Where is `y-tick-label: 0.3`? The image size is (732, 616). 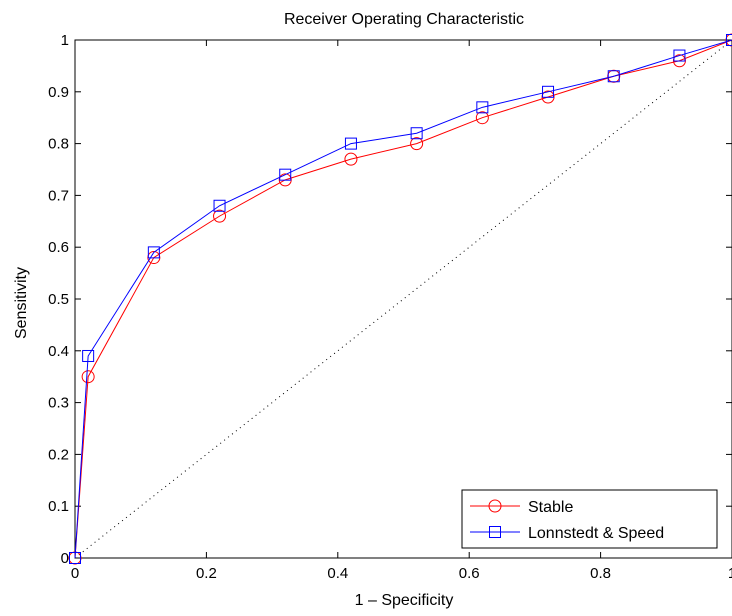 y-tick-label: 0.3 is located at coordinates (58, 403).